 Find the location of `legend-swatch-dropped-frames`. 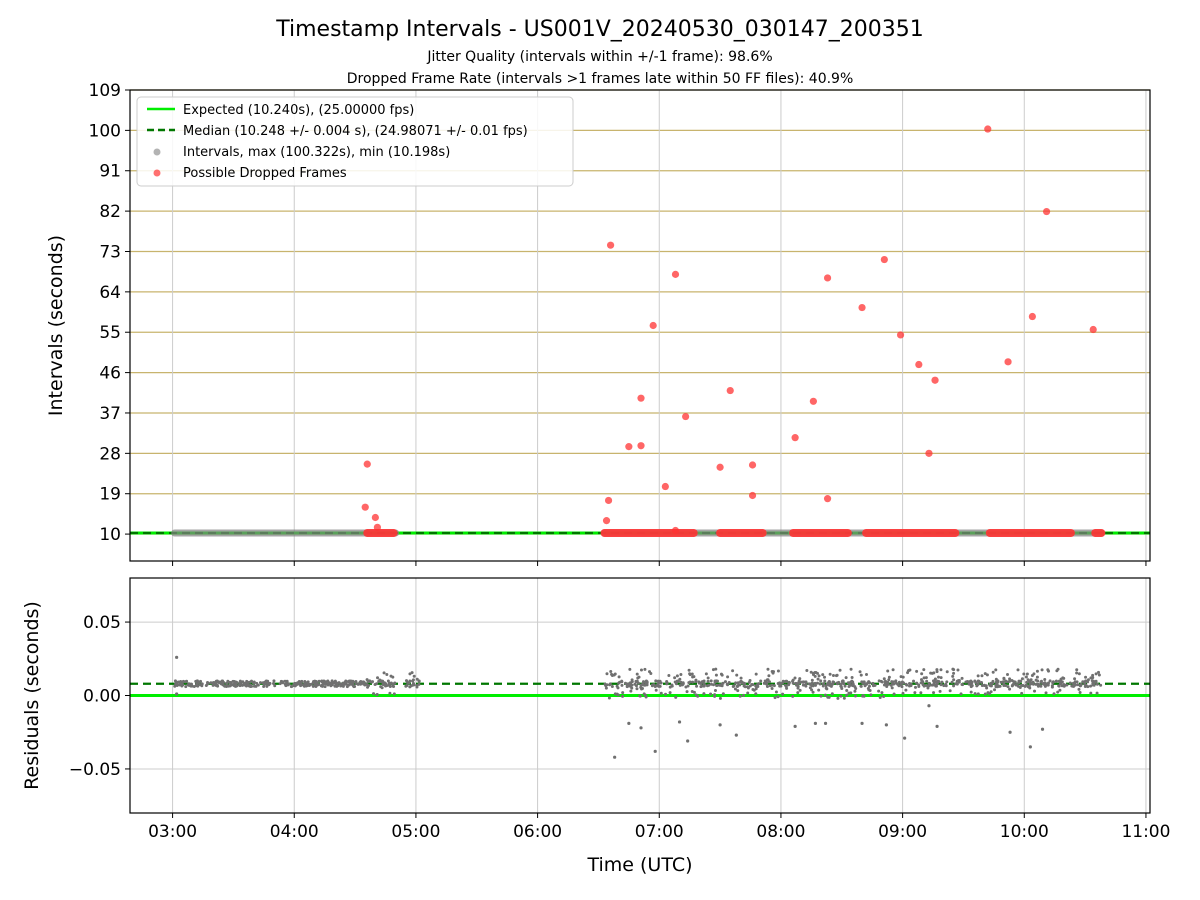

legend-swatch-dropped-frames is located at coordinates (157, 173).